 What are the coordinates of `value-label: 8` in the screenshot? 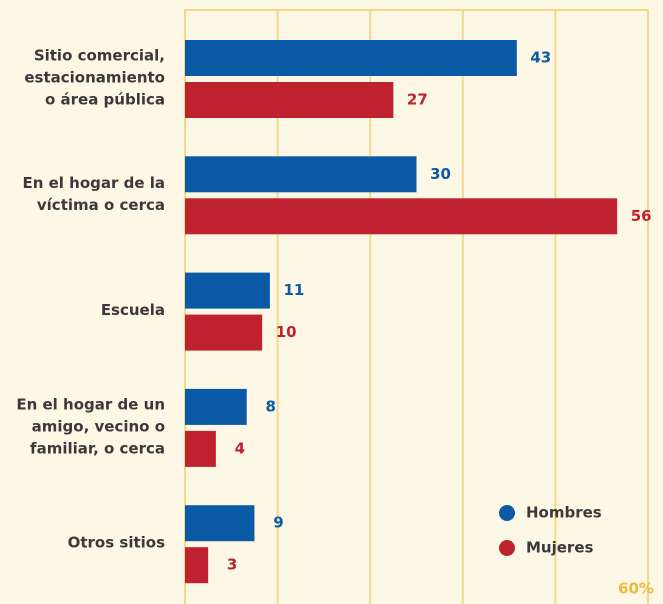 It's located at (271, 406).